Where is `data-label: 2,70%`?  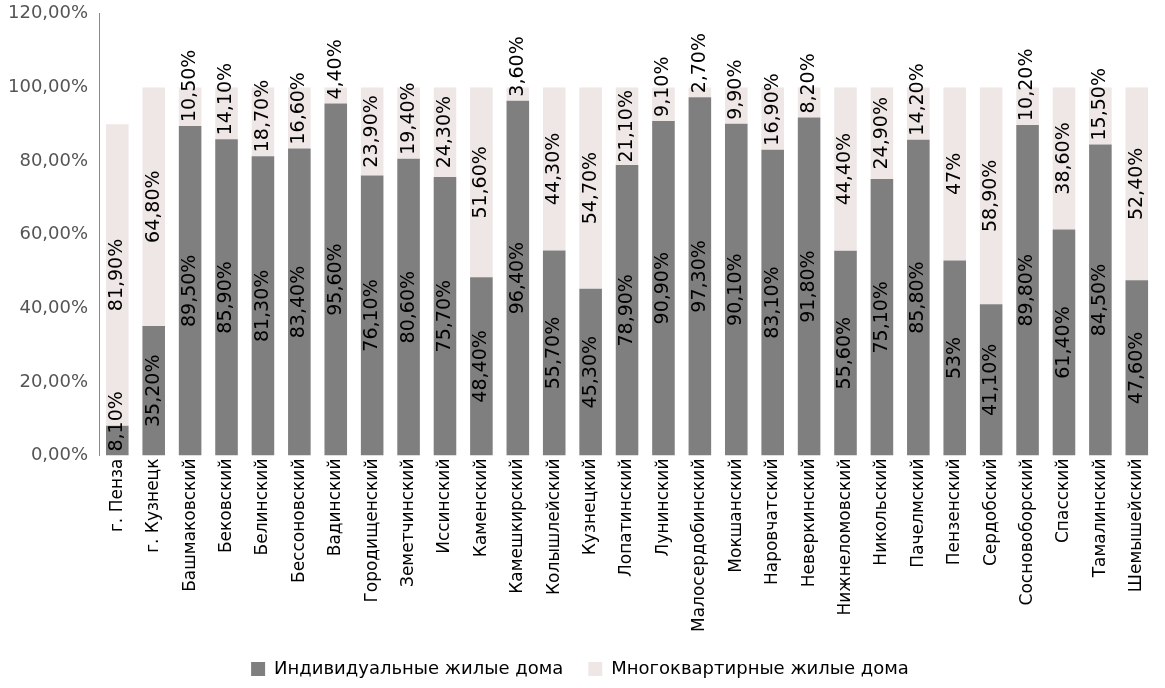 data-label: 2,70% is located at coordinates (697, 63).